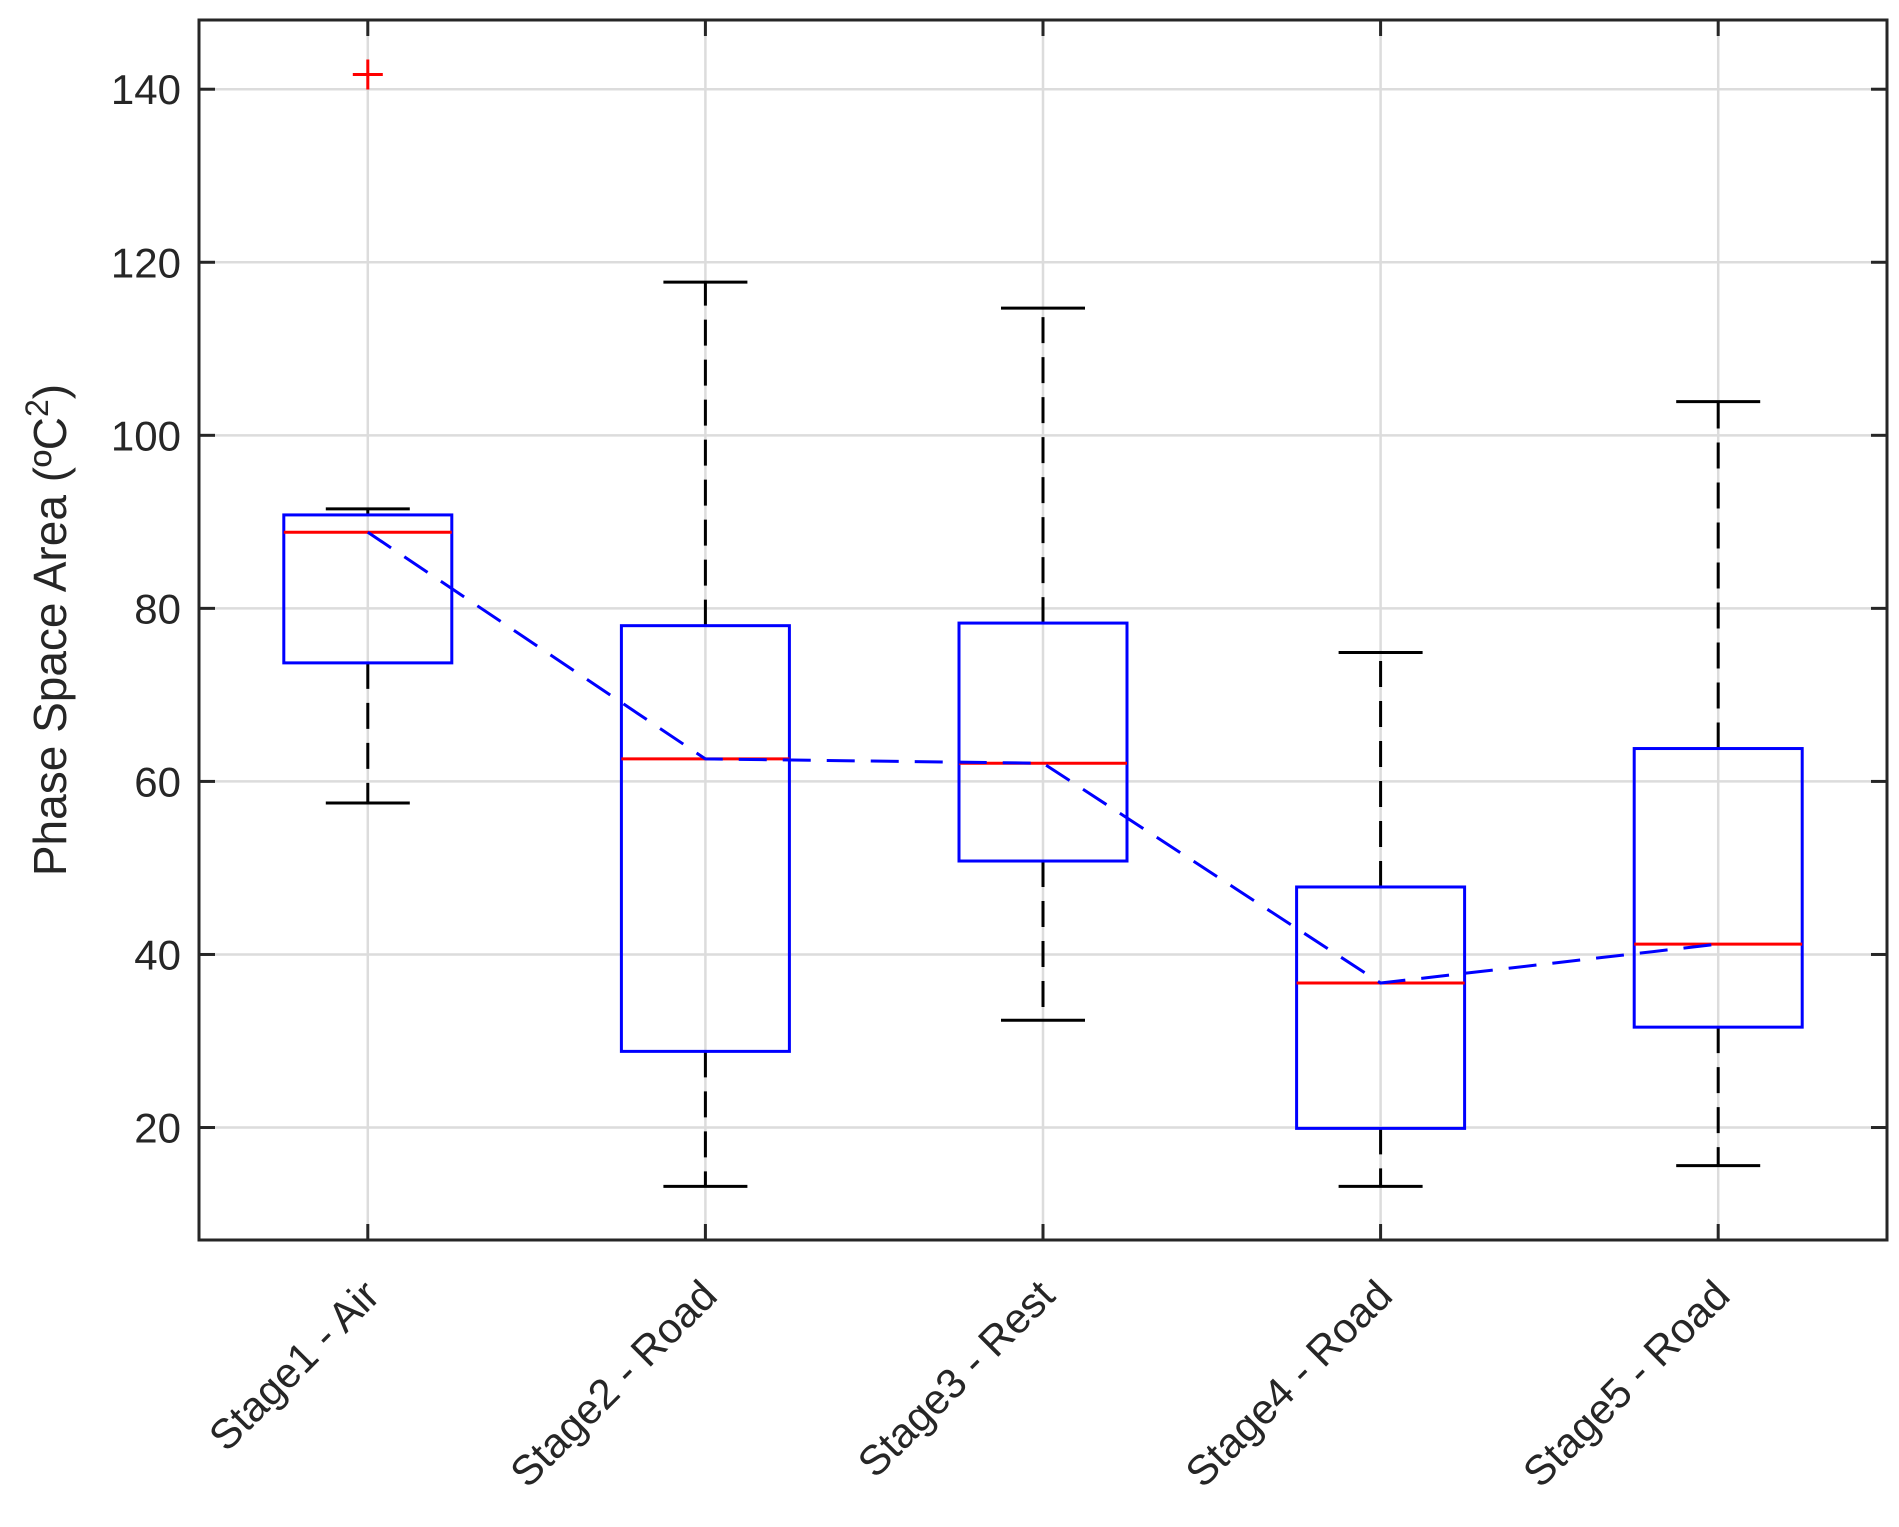 This screenshot has width=1899, height=1527. Describe the element at coordinates (1288, 1383) in the screenshot. I see `x-category-label: Stage4 - Road` at that location.